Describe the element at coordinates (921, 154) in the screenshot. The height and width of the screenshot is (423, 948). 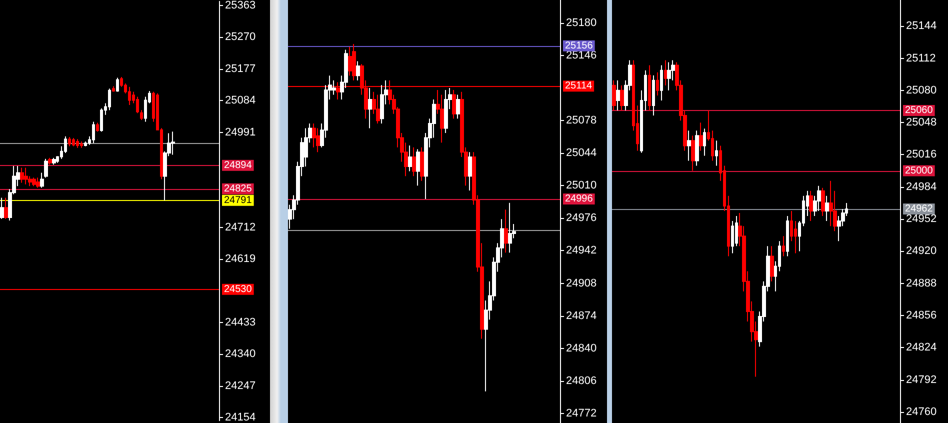
I see `y-tick-label: 25016` at that location.